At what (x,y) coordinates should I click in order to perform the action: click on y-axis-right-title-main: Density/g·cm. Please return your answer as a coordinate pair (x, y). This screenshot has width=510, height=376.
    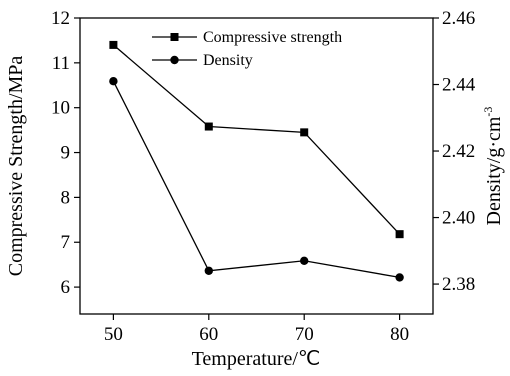
    Looking at the image, I should click on (494, 170).